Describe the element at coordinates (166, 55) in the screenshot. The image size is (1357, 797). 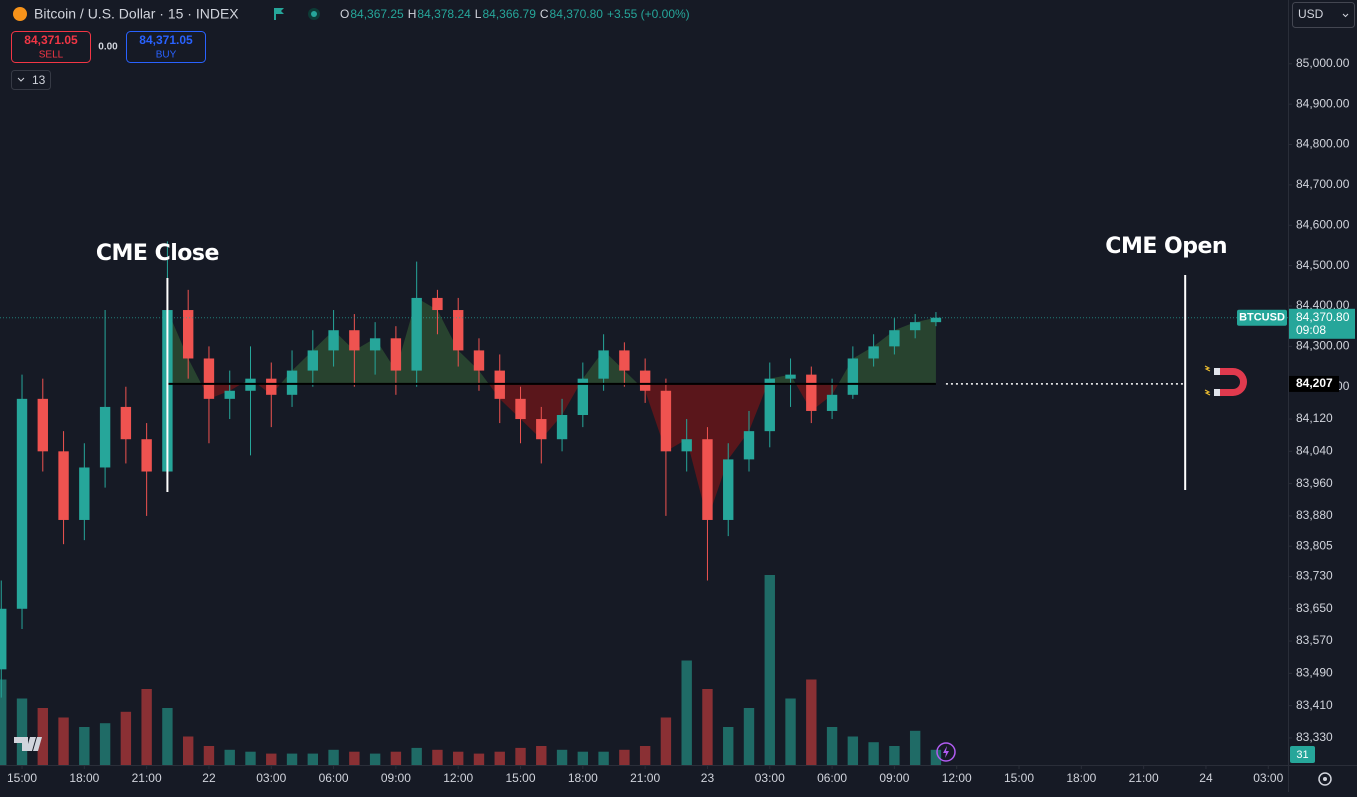
I see `buy-label: BUY` at that location.